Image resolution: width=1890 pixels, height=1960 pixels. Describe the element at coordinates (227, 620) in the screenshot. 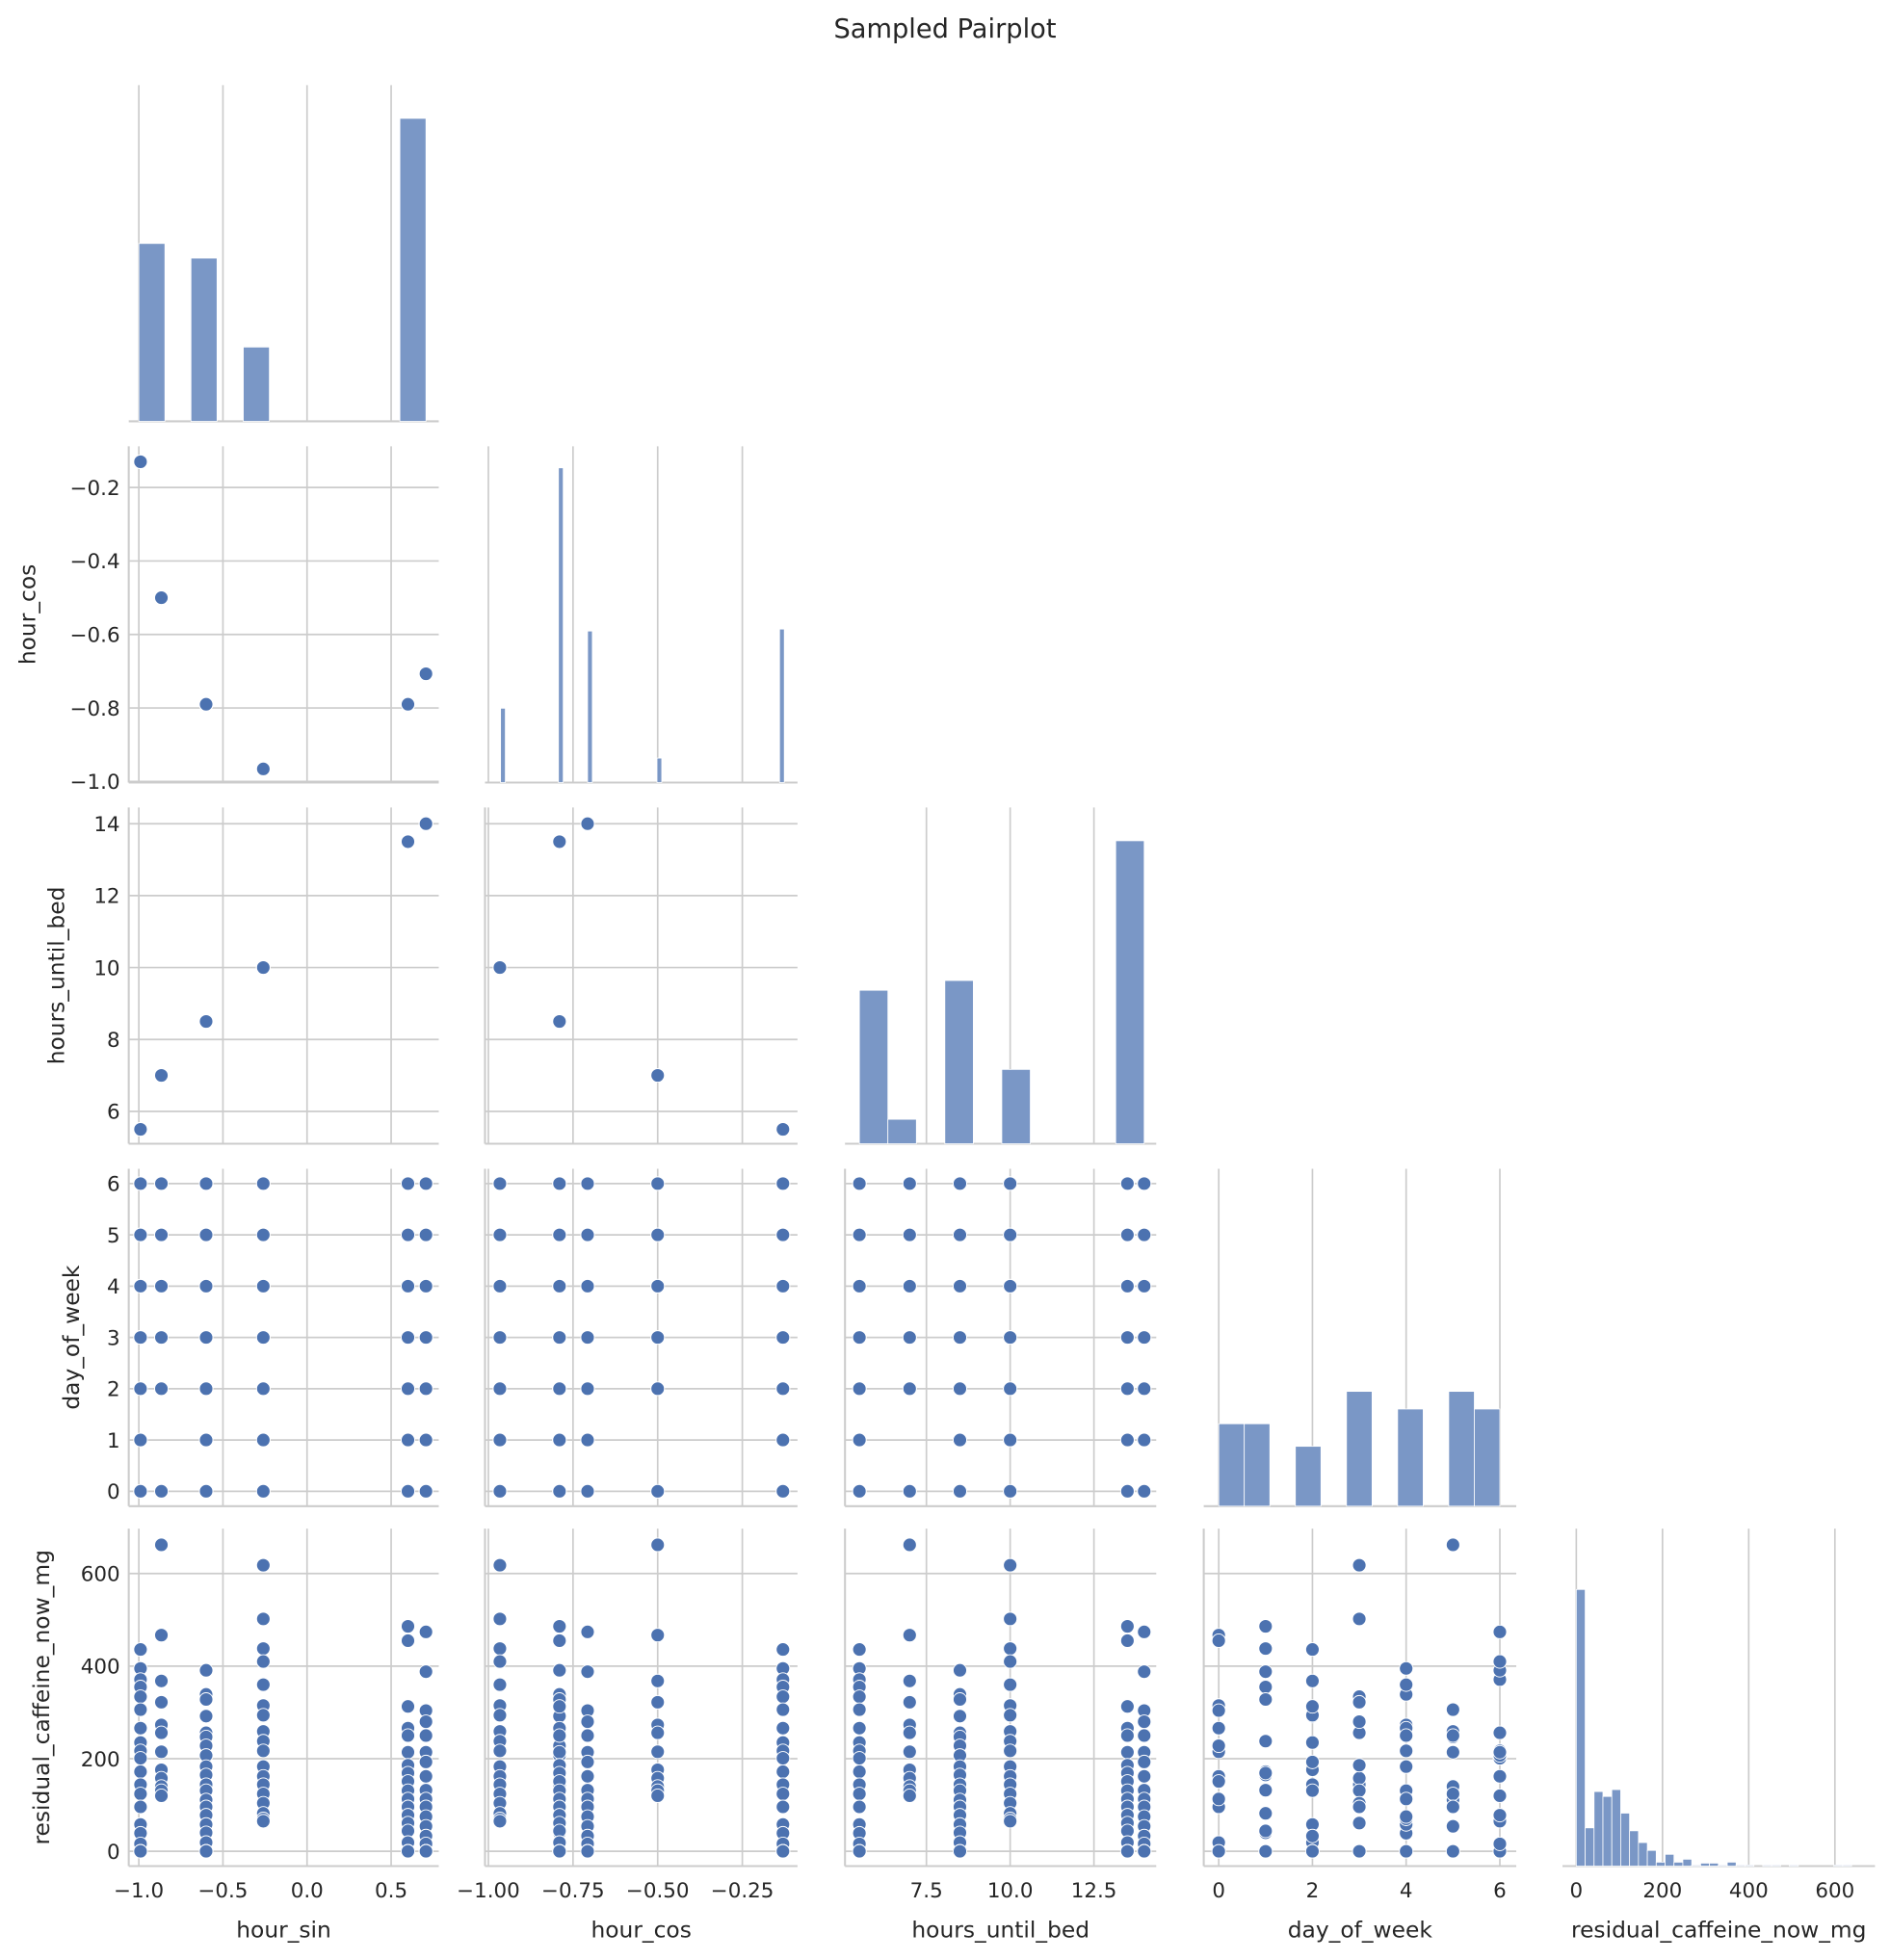

I see `panel-hour_cos-vs-hour_sin: −1.0 −0.8 −0.6 −0.4 −0.2 hour_cos` at that location.